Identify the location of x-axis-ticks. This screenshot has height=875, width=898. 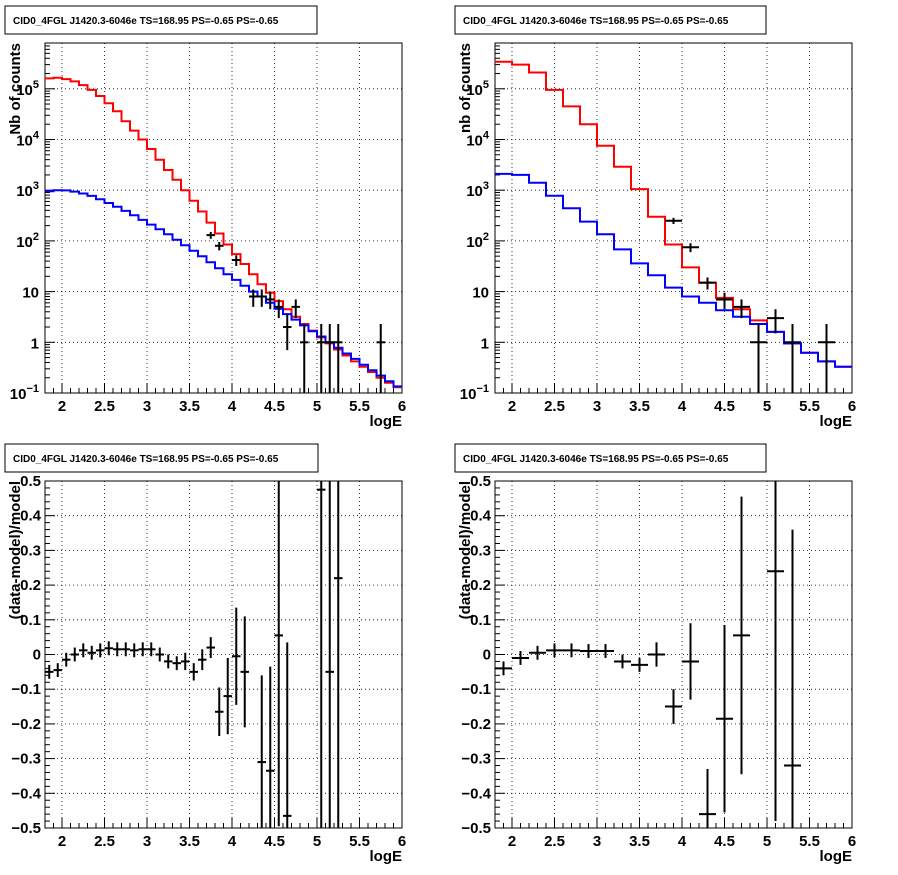
(673, 388).